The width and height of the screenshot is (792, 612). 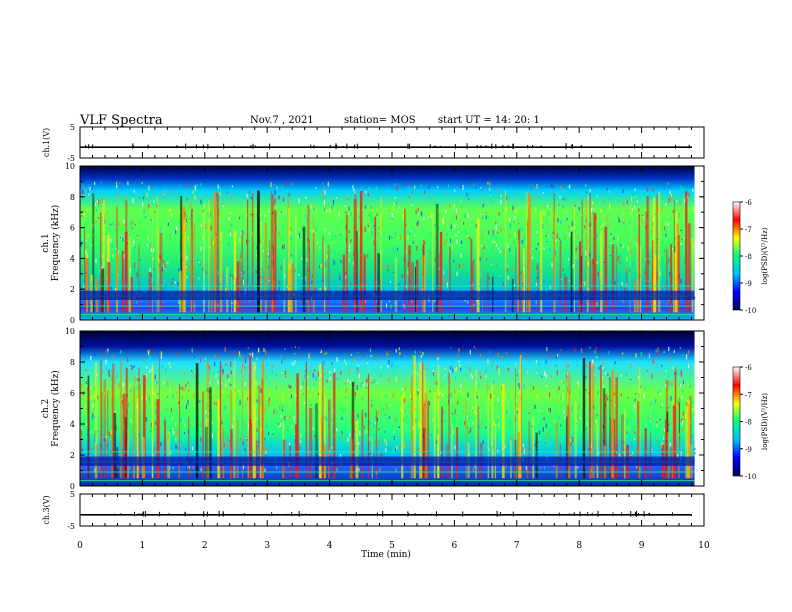 What do you see at coordinates (392, 546) in the screenshot?
I see `x-tick-label: 5` at bounding box center [392, 546].